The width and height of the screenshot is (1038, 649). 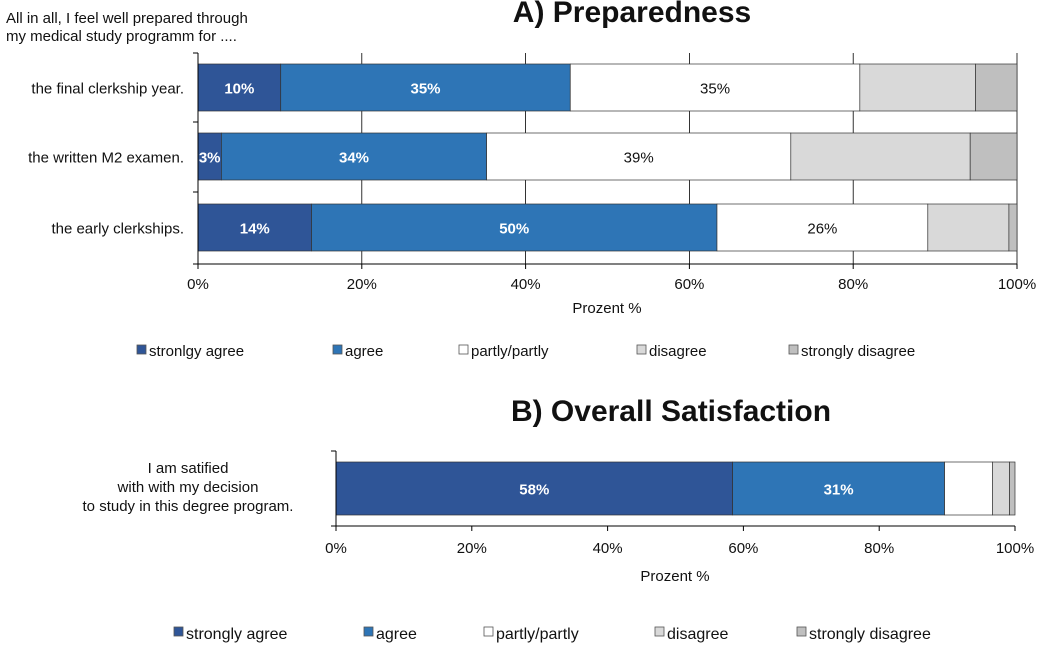 I want to click on chart-b-data-label: 58%, so click(x=534, y=490).